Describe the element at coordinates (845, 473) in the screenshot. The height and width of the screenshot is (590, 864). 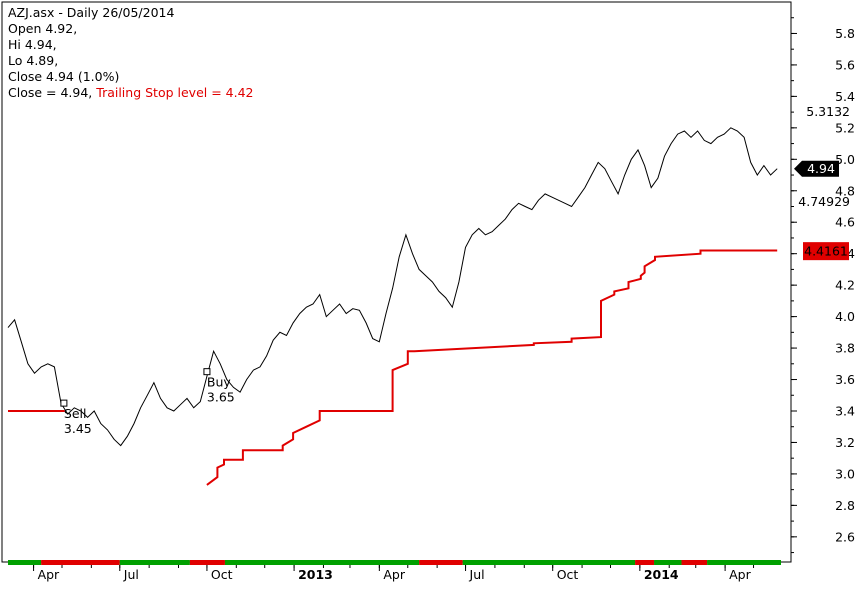
I see `y-tick-label: 3.0` at that location.